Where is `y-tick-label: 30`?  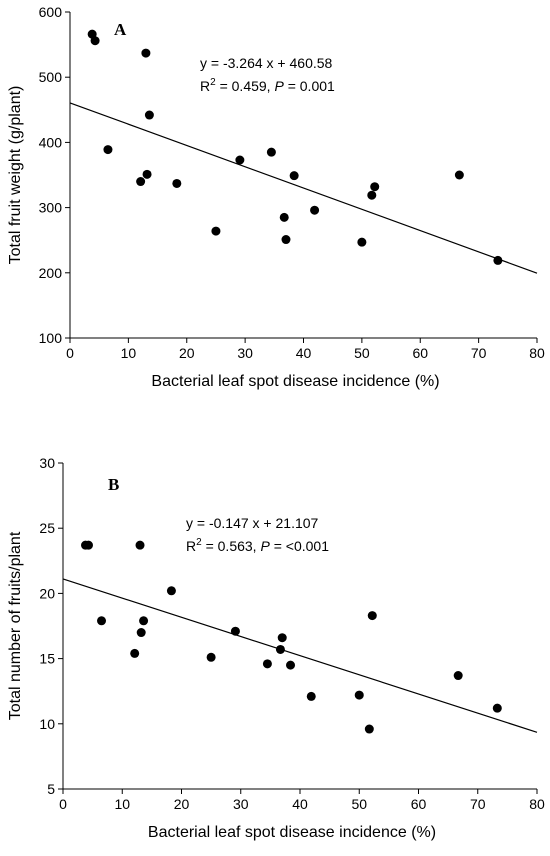 y-tick-label: 30 is located at coordinates (47, 463).